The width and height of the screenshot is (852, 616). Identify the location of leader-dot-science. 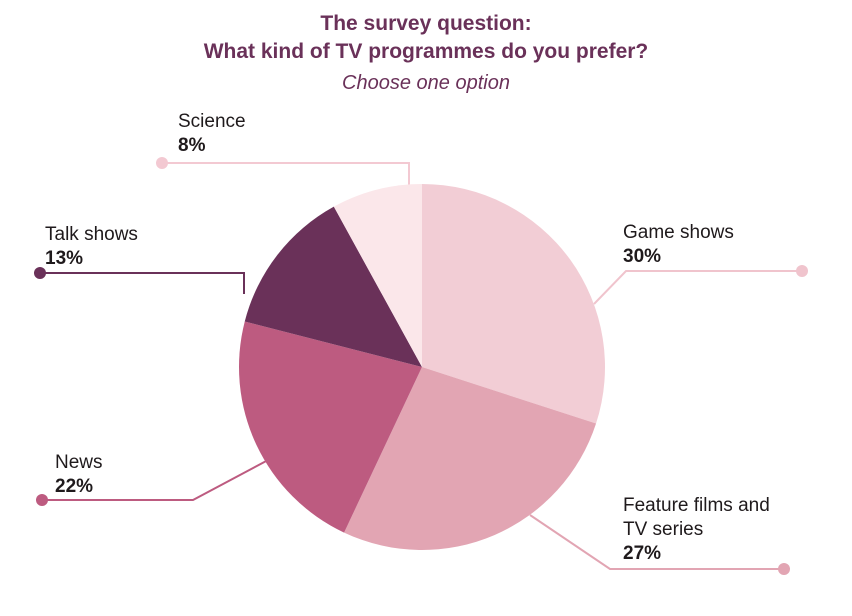
(162, 163).